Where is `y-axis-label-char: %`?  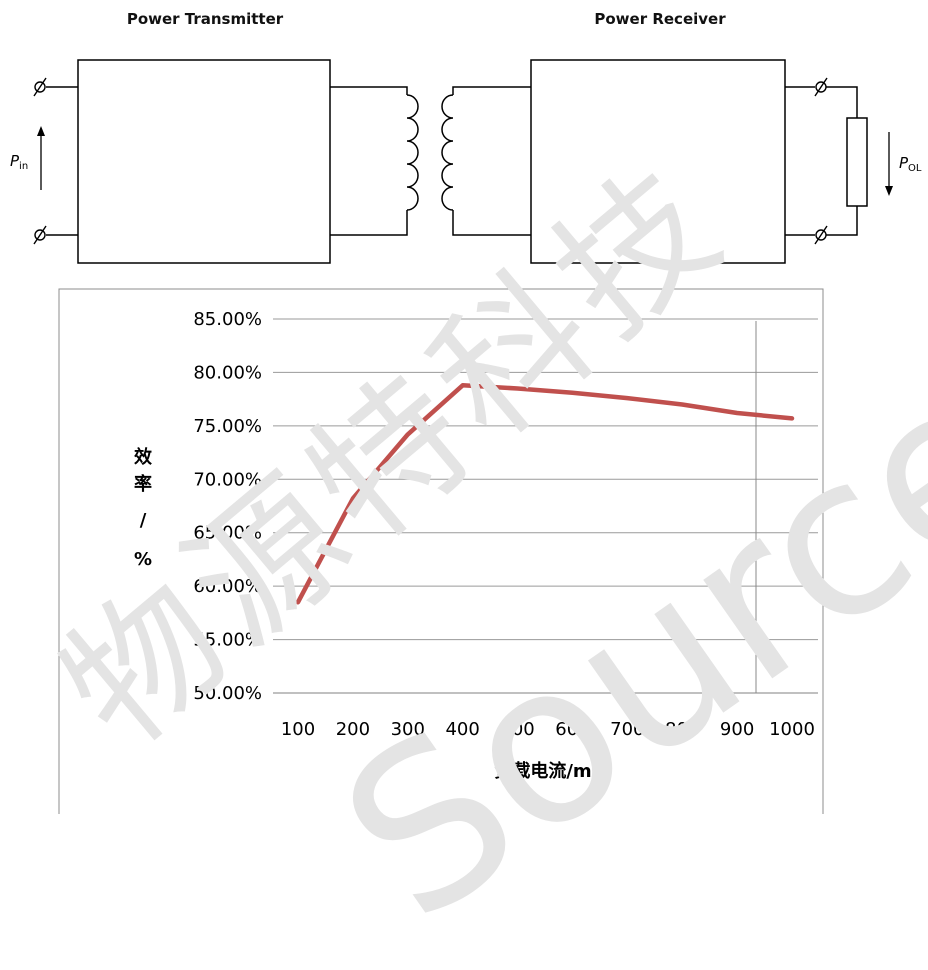
y-axis-label-char: % is located at coordinates (143, 559).